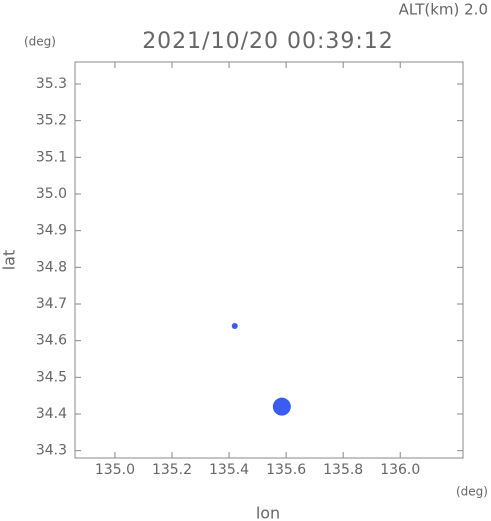 This screenshot has width=491, height=521. Describe the element at coordinates (286, 470) in the screenshot. I see `x-tick-label: 135.6` at that location.